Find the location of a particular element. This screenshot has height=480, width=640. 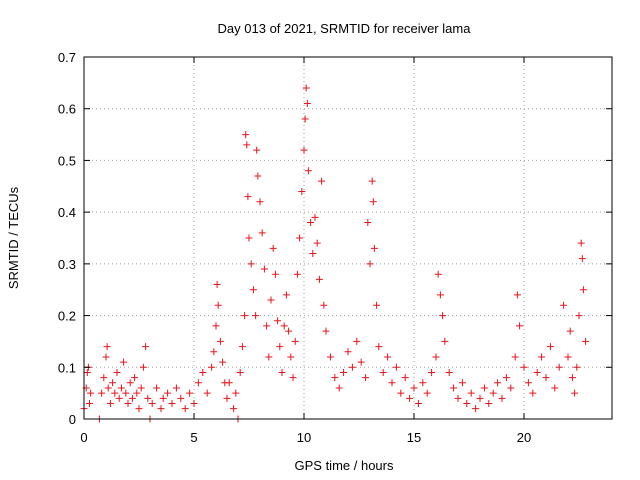

y-tick-label: 0.6 is located at coordinates (67, 109).